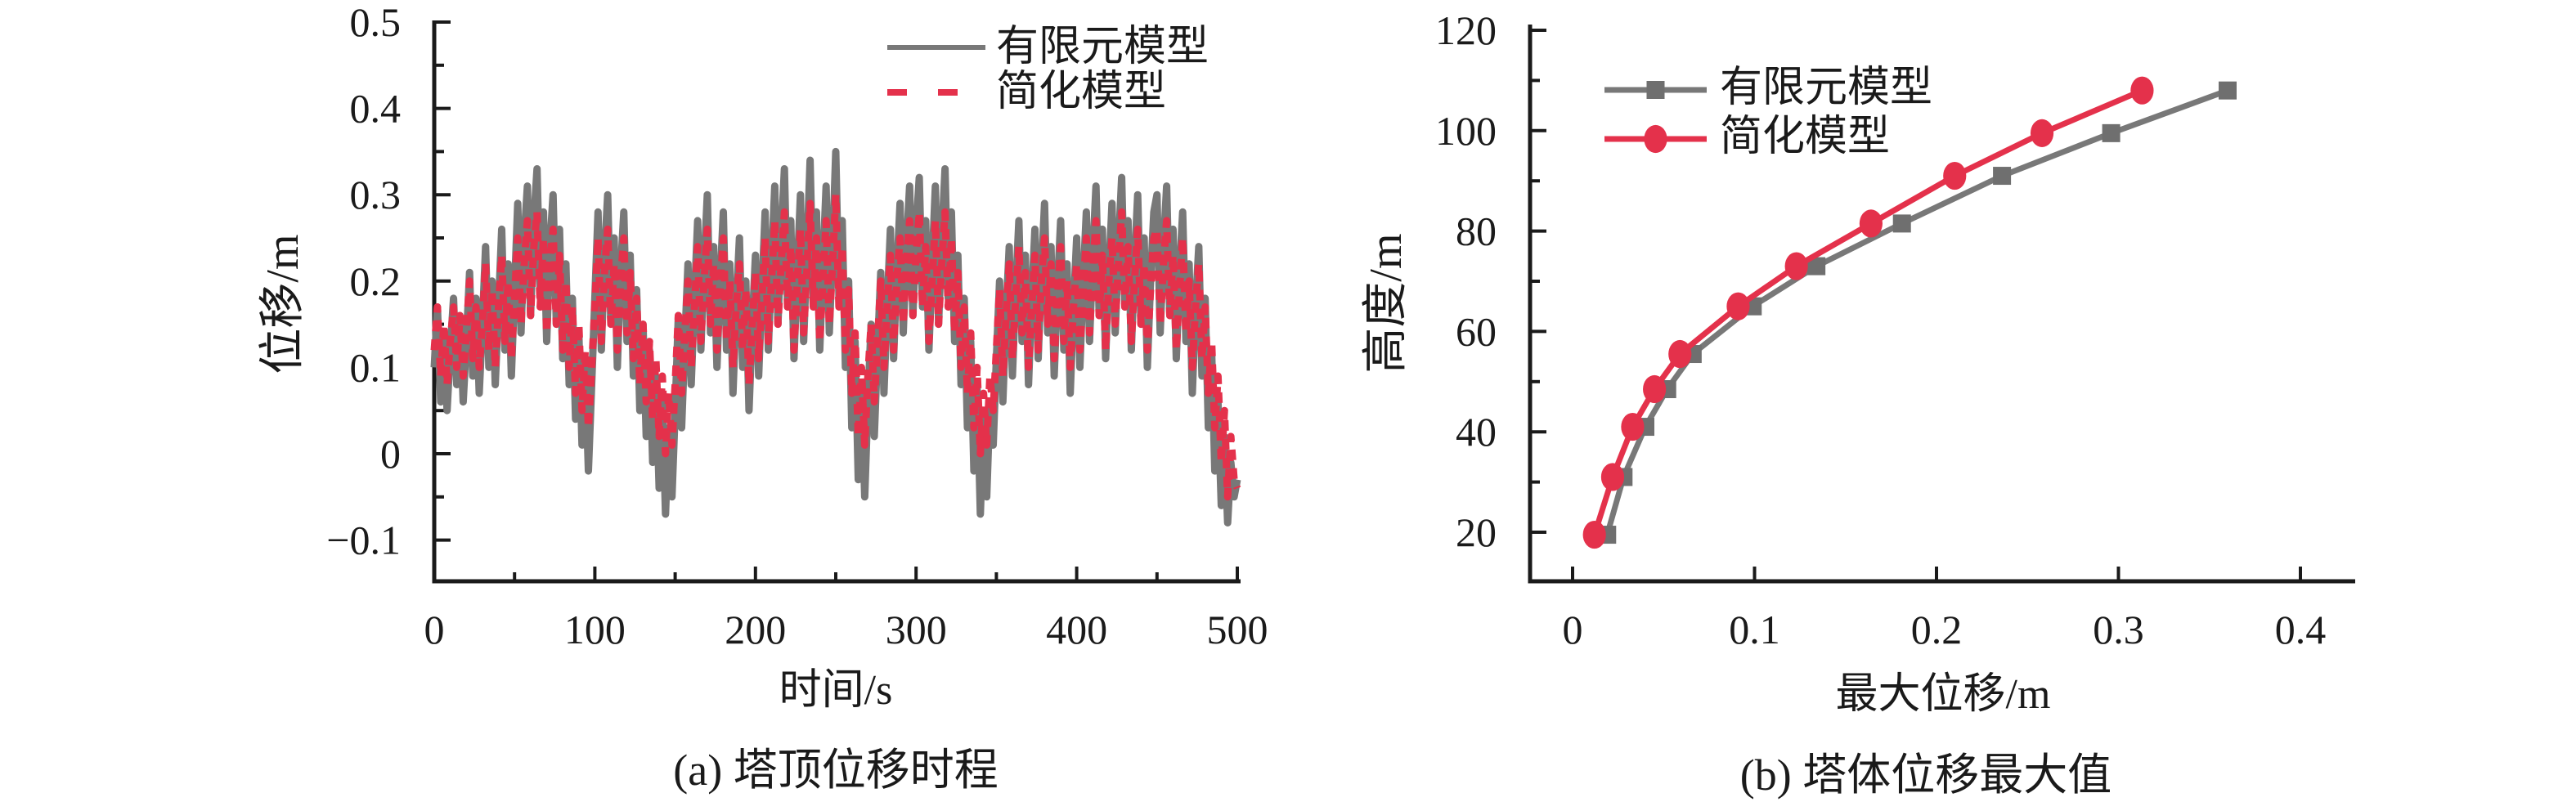 The width and height of the screenshot is (2576, 811). I want to click on x-tick-label: 300, so click(917, 629).